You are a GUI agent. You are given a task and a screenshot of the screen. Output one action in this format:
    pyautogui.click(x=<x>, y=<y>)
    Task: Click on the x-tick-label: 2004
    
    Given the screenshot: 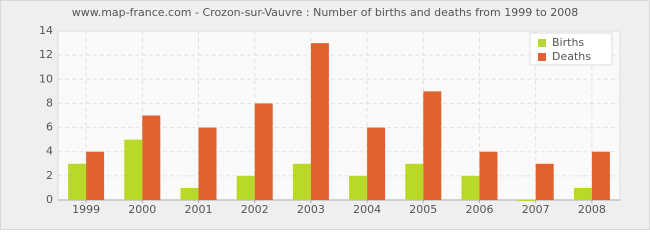 What is the action you would take?
    pyautogui.click(x=367, y=209)
    